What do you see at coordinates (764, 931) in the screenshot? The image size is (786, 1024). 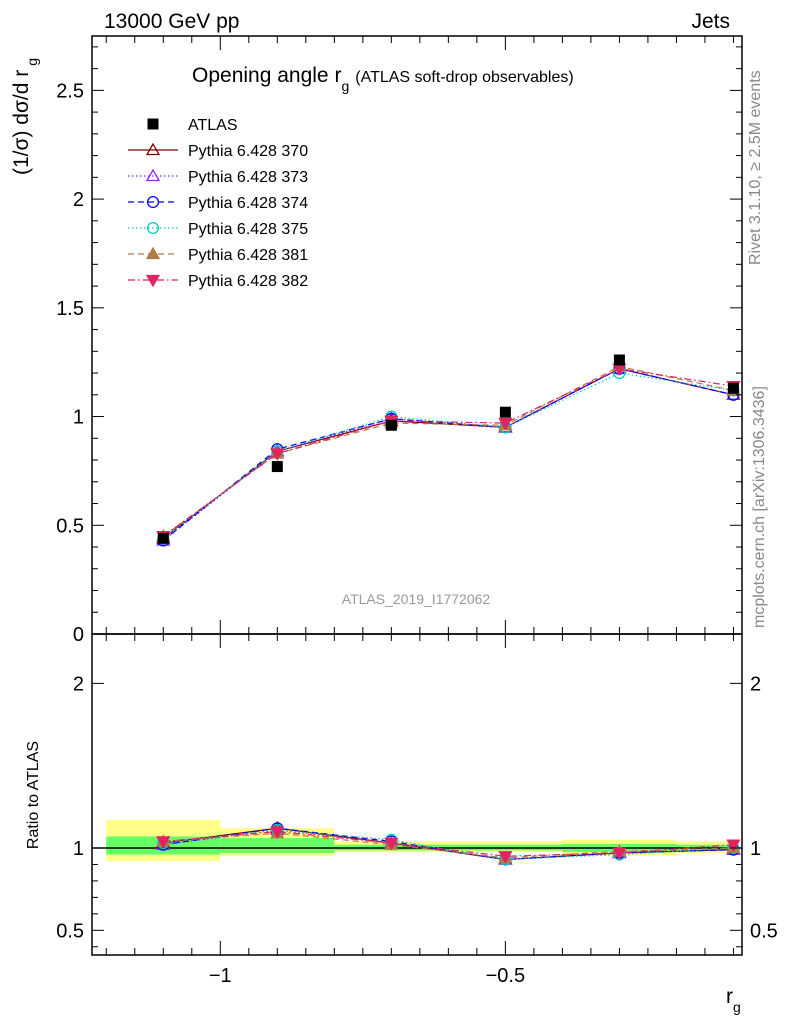 I see `ratio-y-tick-label-right: 0.5` at bounding box center [764, 931].